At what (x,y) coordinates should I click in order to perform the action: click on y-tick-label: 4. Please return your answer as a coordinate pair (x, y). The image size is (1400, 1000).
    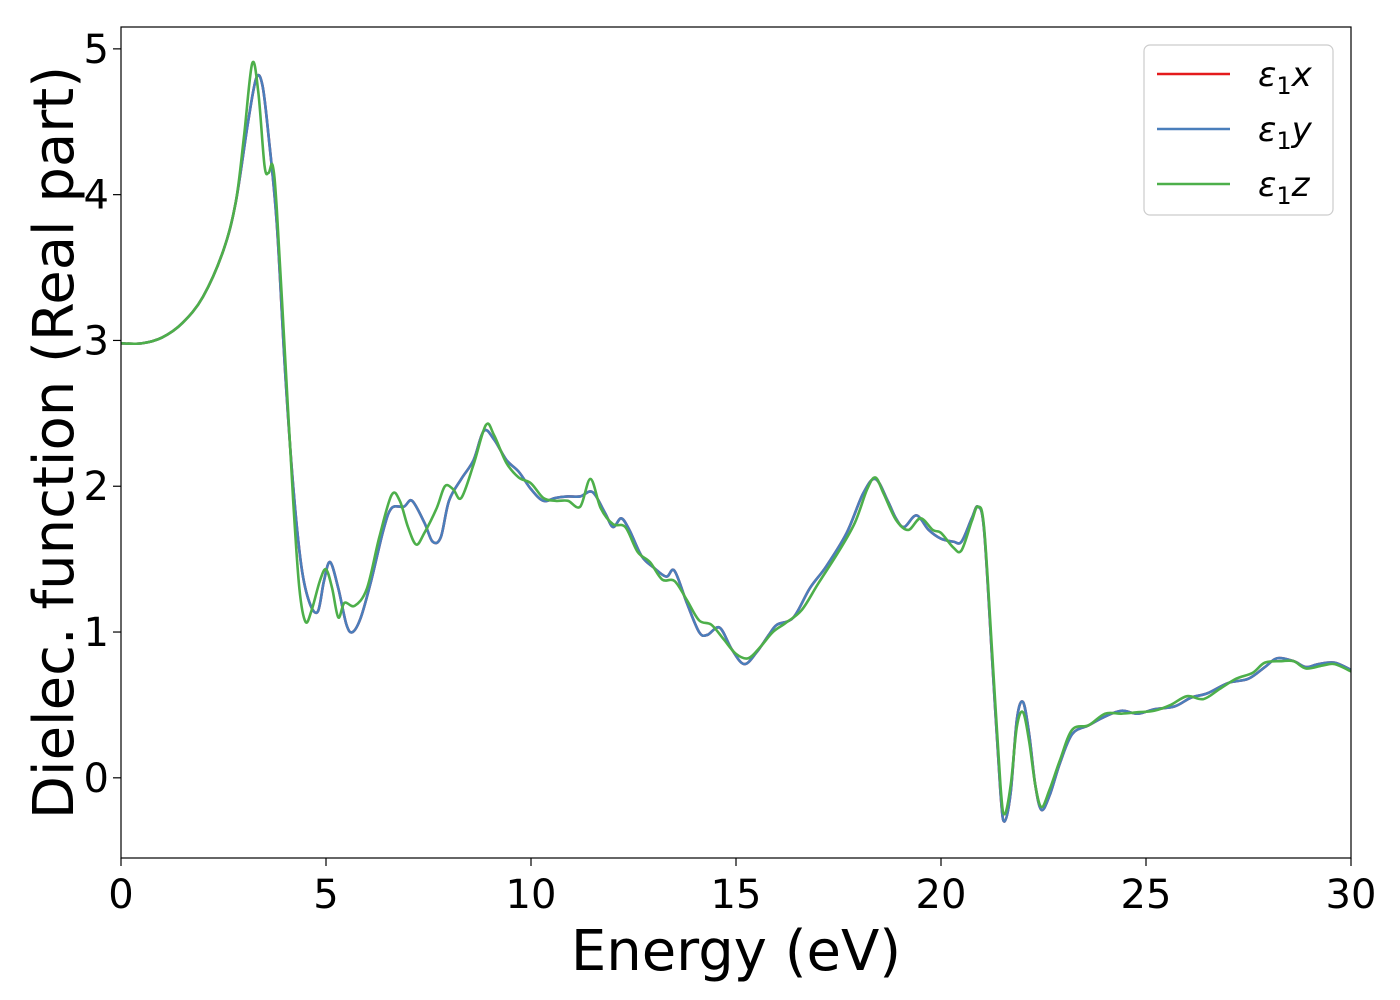
    Looking at the image, I should click on (96, 196).